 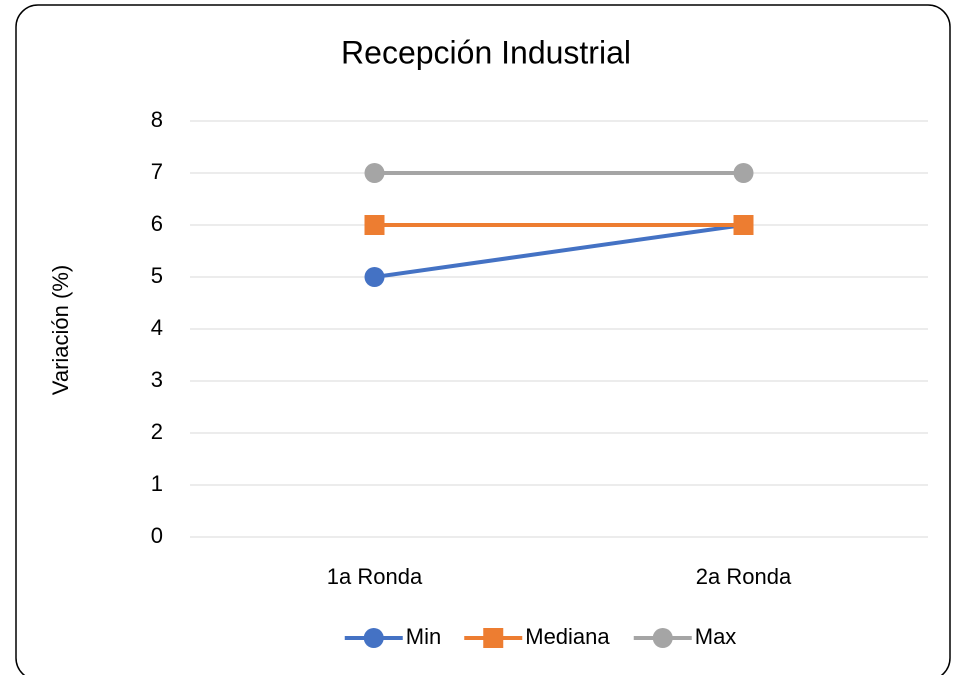 What do you see at coordinates (716, 636) in the screenshot?
I see `legend-label: Max` at bounding box center [716, 636].